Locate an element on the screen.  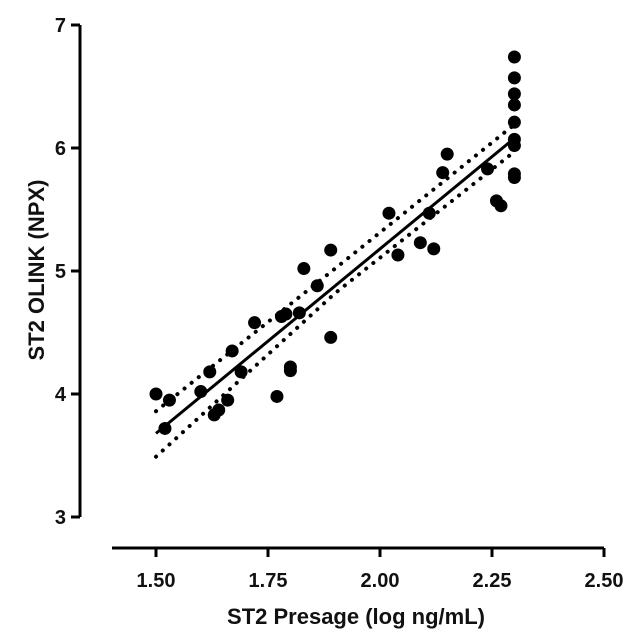
x-tick-label: 1.75 is located at coordinates (268, 581).